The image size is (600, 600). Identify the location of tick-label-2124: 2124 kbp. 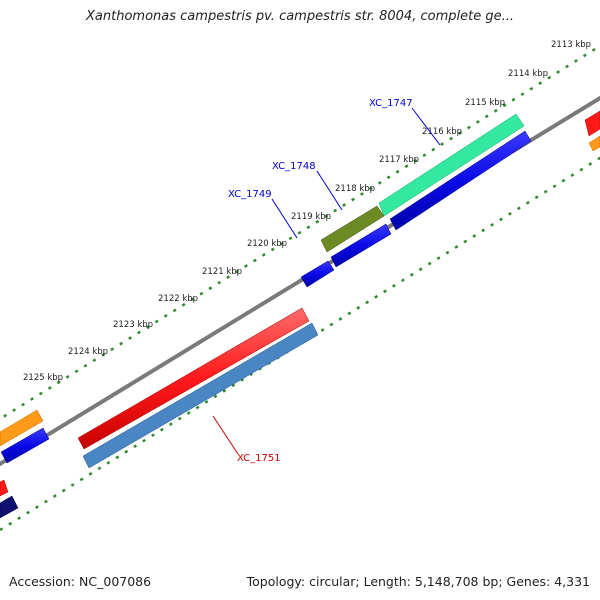
(88, 352).